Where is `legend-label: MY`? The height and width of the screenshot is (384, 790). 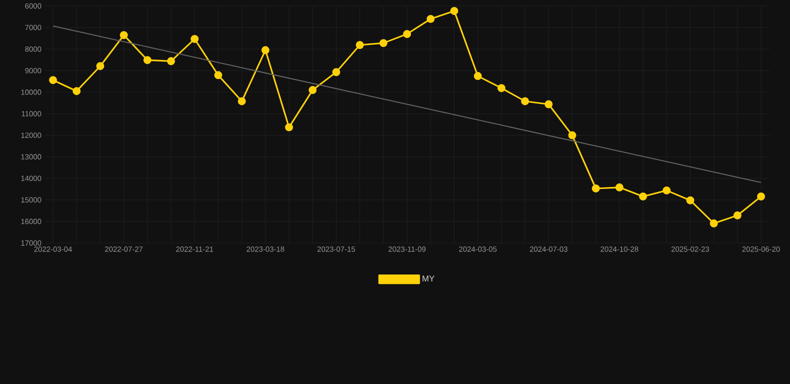
legend-label: MY is located at coordinates (428, 279).